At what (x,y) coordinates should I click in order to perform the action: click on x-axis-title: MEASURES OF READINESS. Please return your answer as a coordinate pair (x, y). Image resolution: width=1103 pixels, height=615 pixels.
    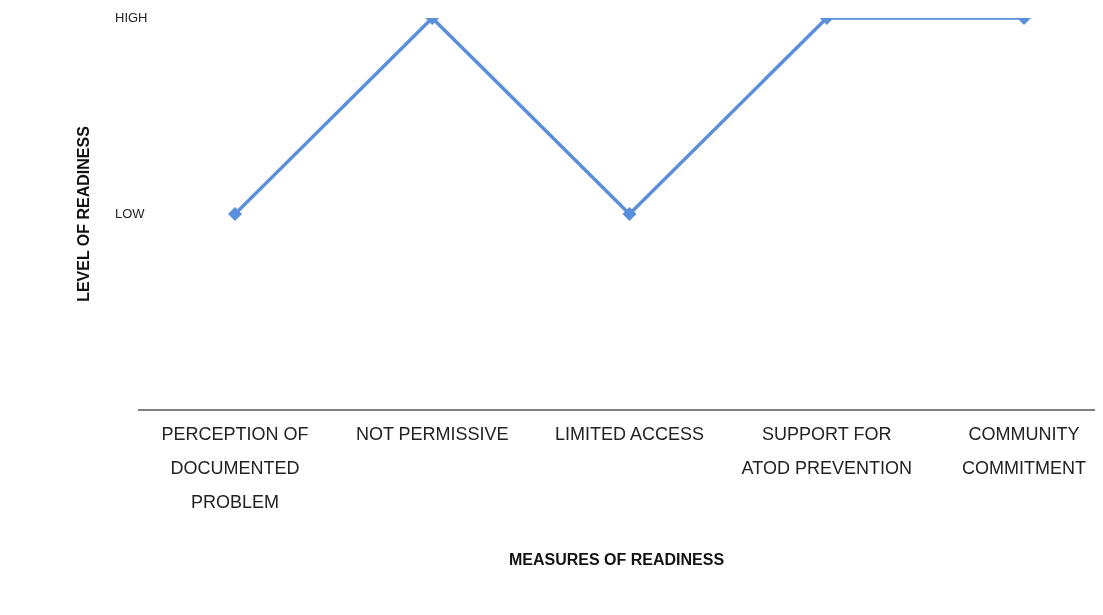
    Looking at the image, I should click on (616, 559).